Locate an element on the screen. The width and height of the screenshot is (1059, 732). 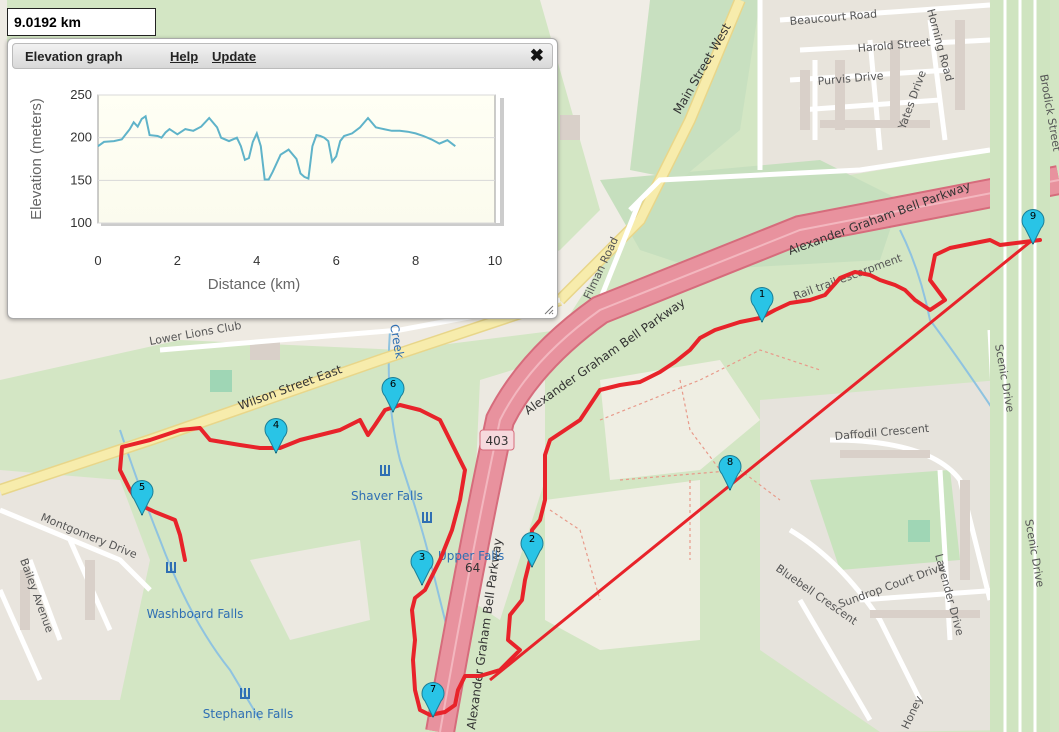
route-marker-3: 3 is located at coordinates (422, 568).